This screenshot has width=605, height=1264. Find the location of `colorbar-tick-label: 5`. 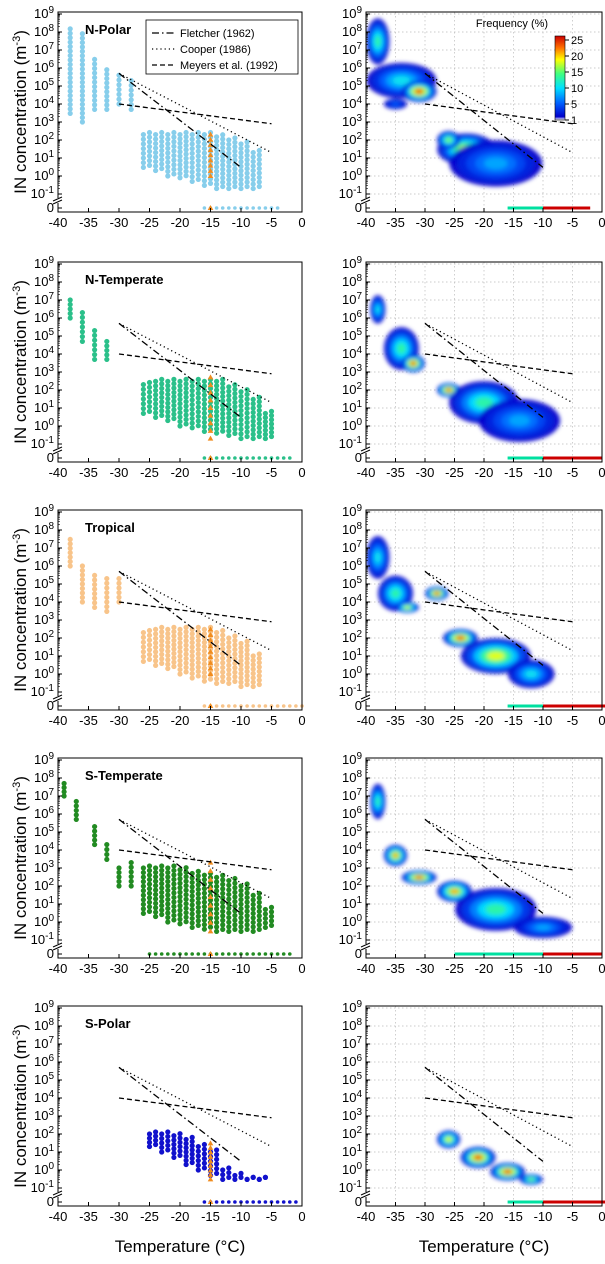

colorbar-tick-label: 5 is located at coordinates (574, 105).